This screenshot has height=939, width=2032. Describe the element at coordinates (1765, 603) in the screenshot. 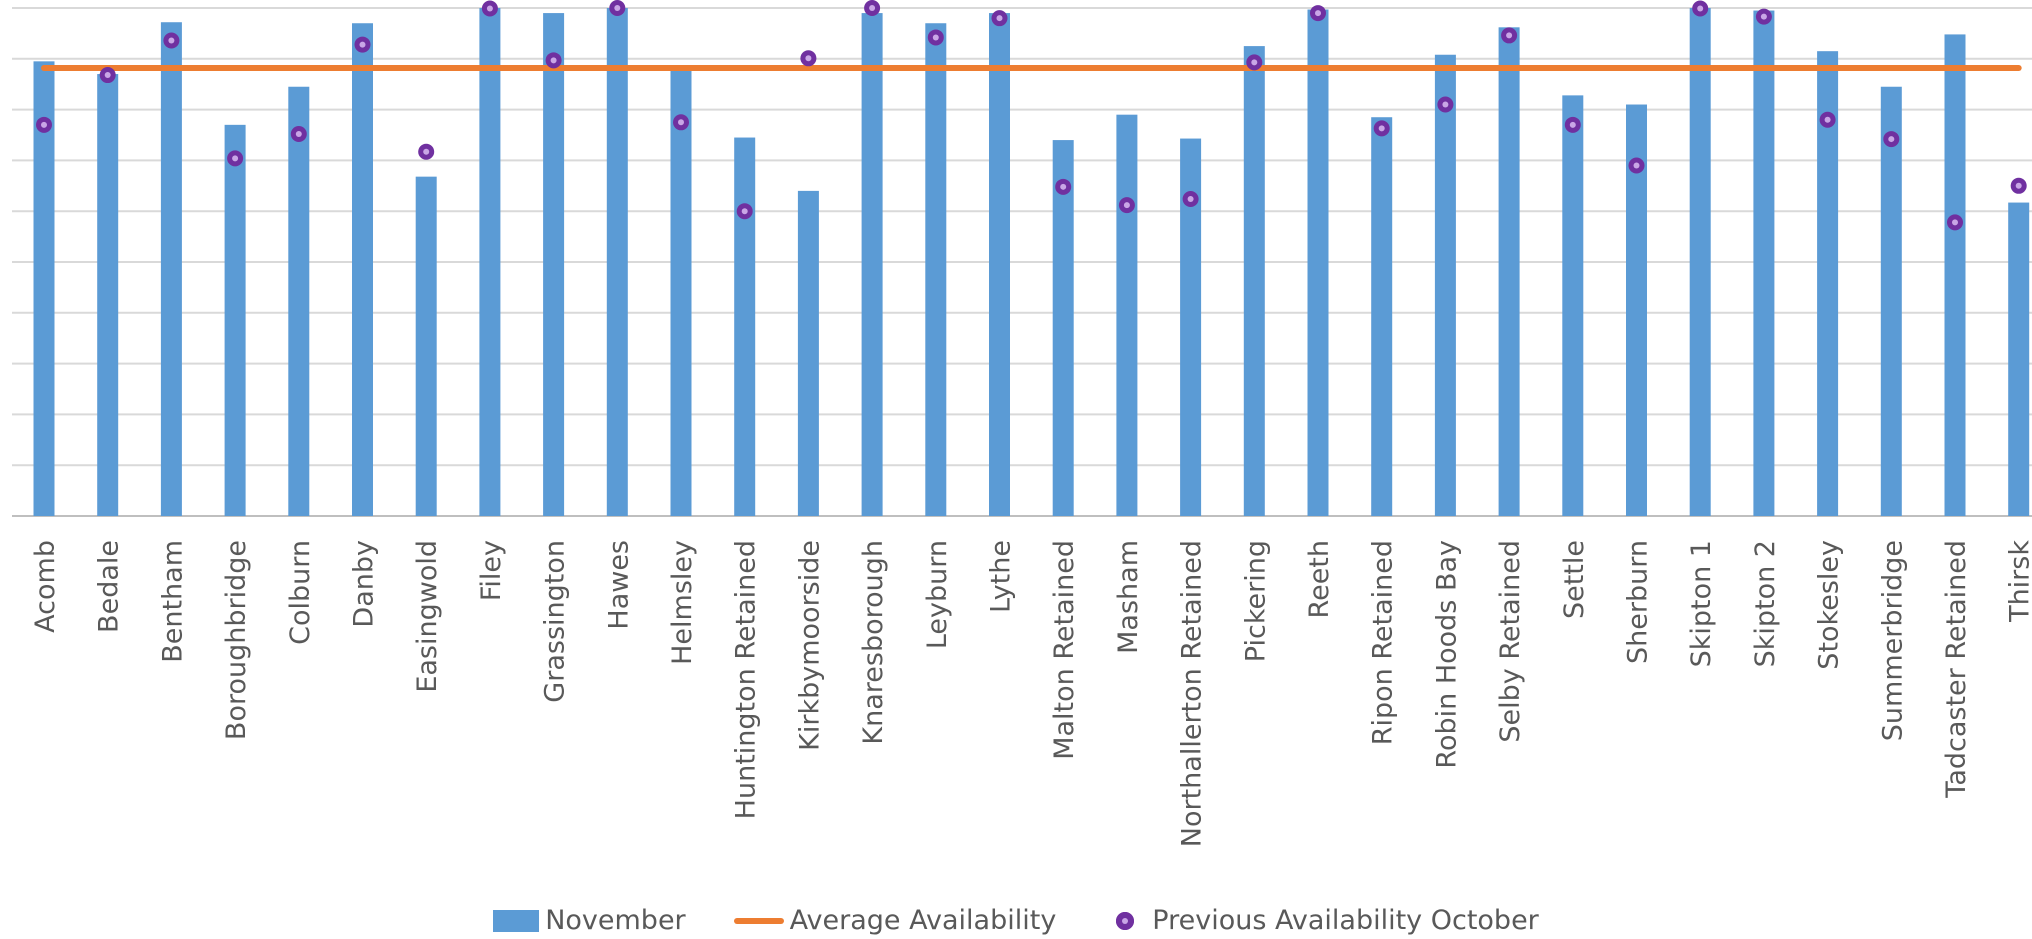

I see `x-tick-label: Skipton 2` at that location.